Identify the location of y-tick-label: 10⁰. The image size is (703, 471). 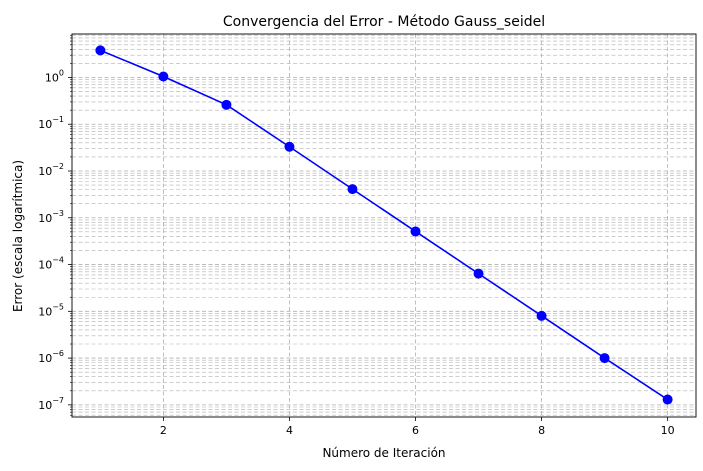
(54, 76).